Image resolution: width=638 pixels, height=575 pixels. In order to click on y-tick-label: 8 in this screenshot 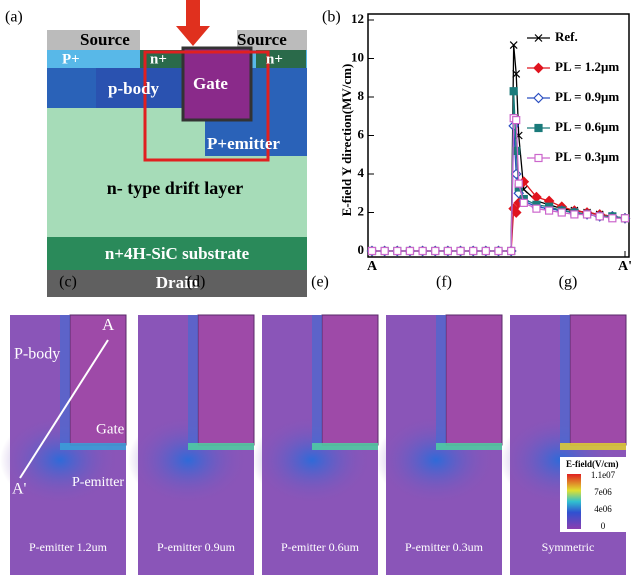, I will do `click(361, 95)`.